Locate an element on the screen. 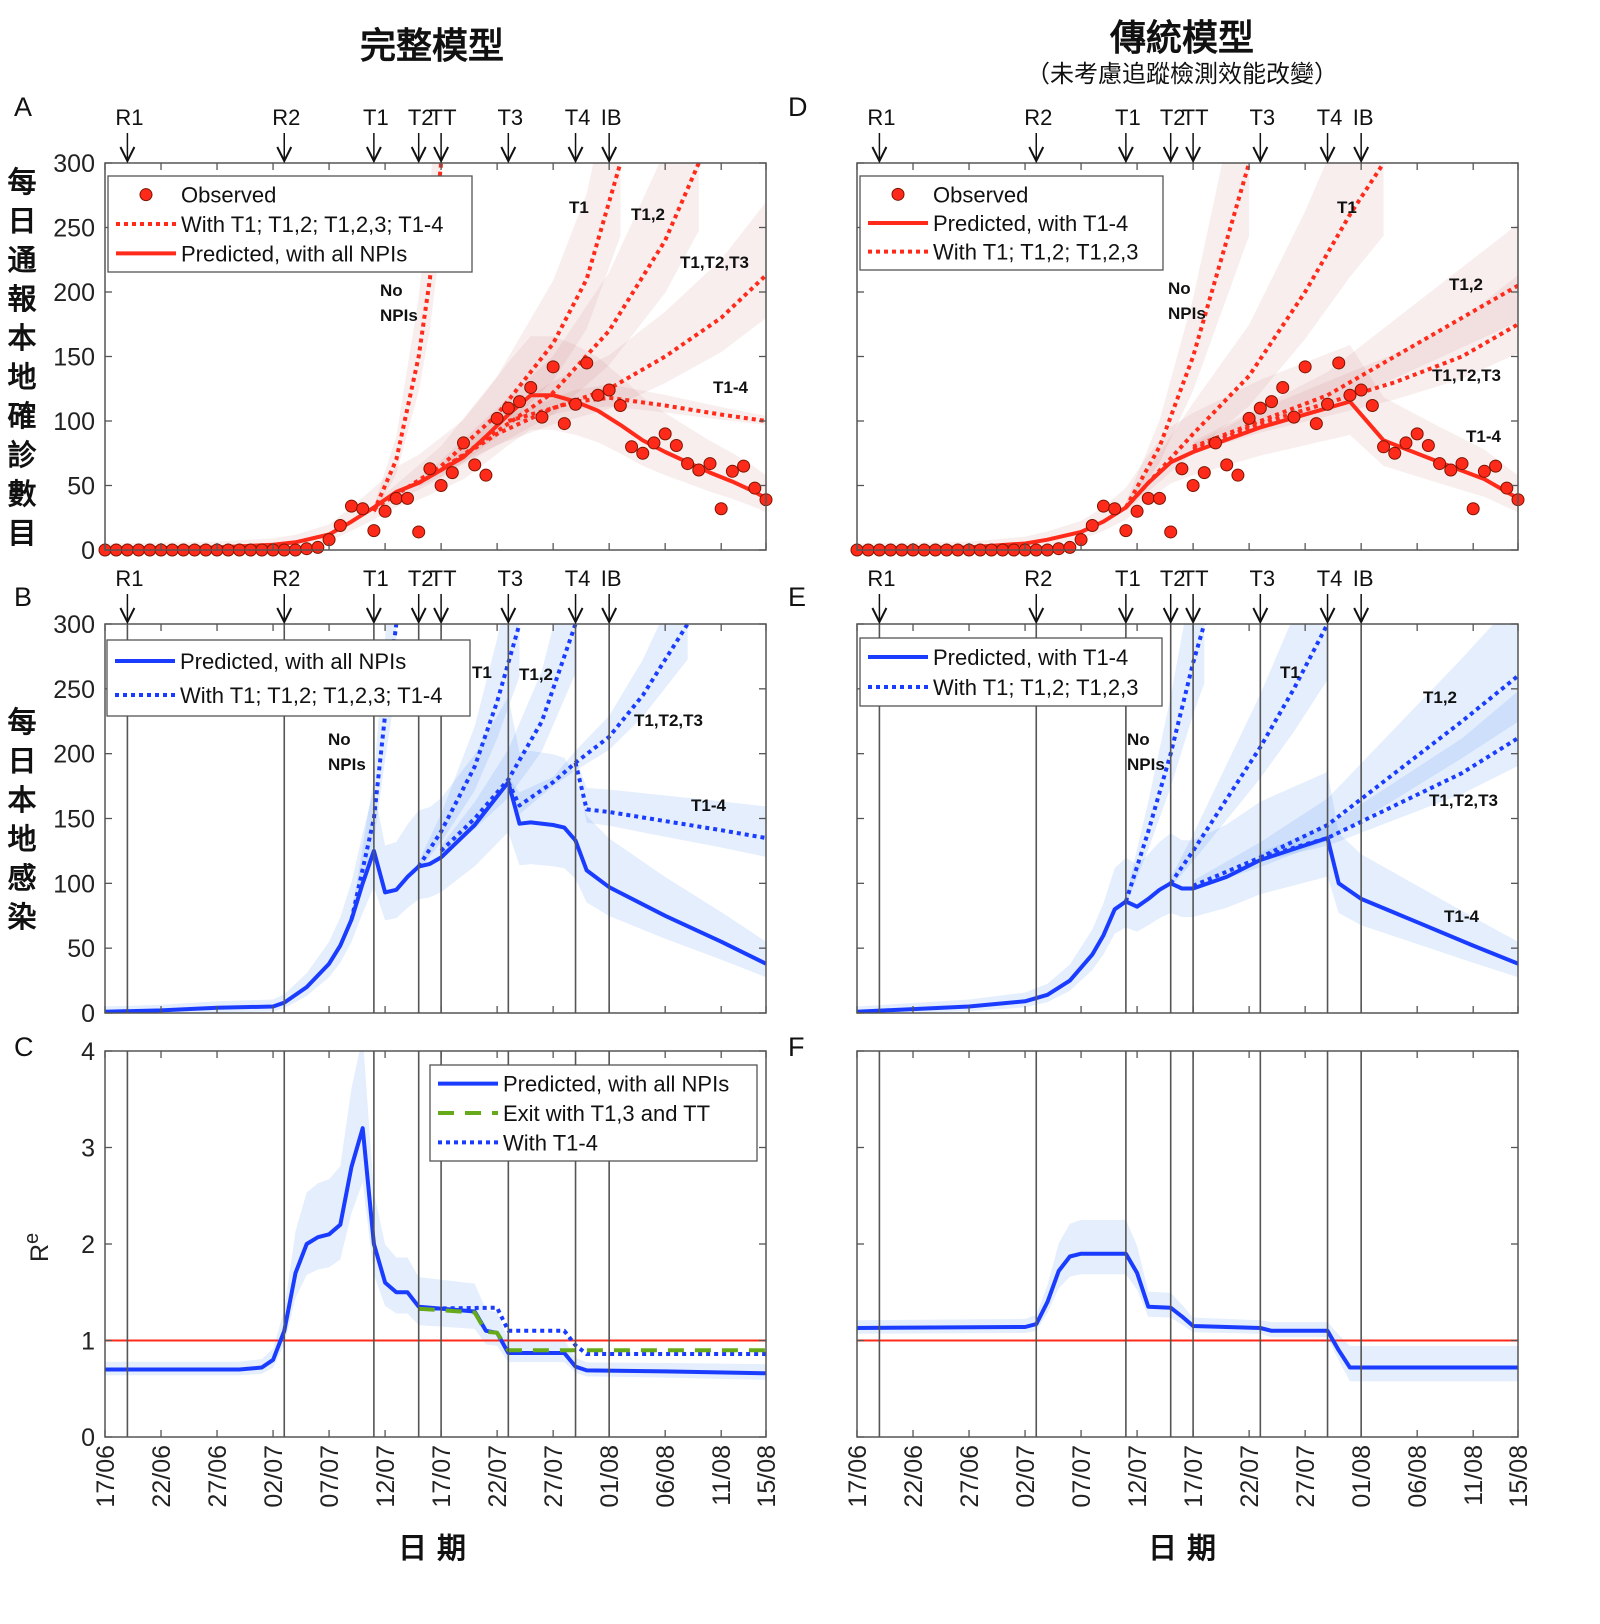  panel-letter: E is located at coordinates (797, 597).